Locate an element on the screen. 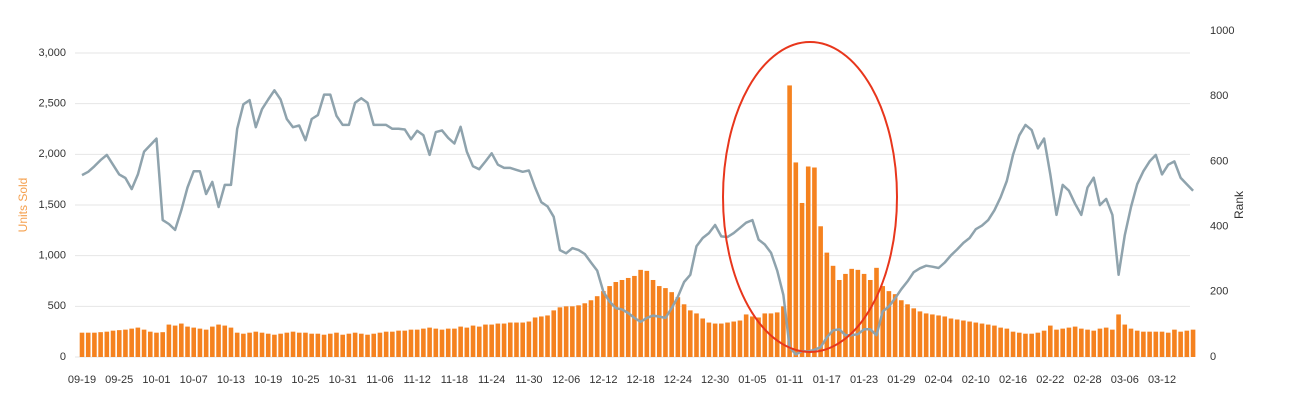 The image size is (1290, 404). x-tick-label: 03-06 is located at coordinates (1125, 380).